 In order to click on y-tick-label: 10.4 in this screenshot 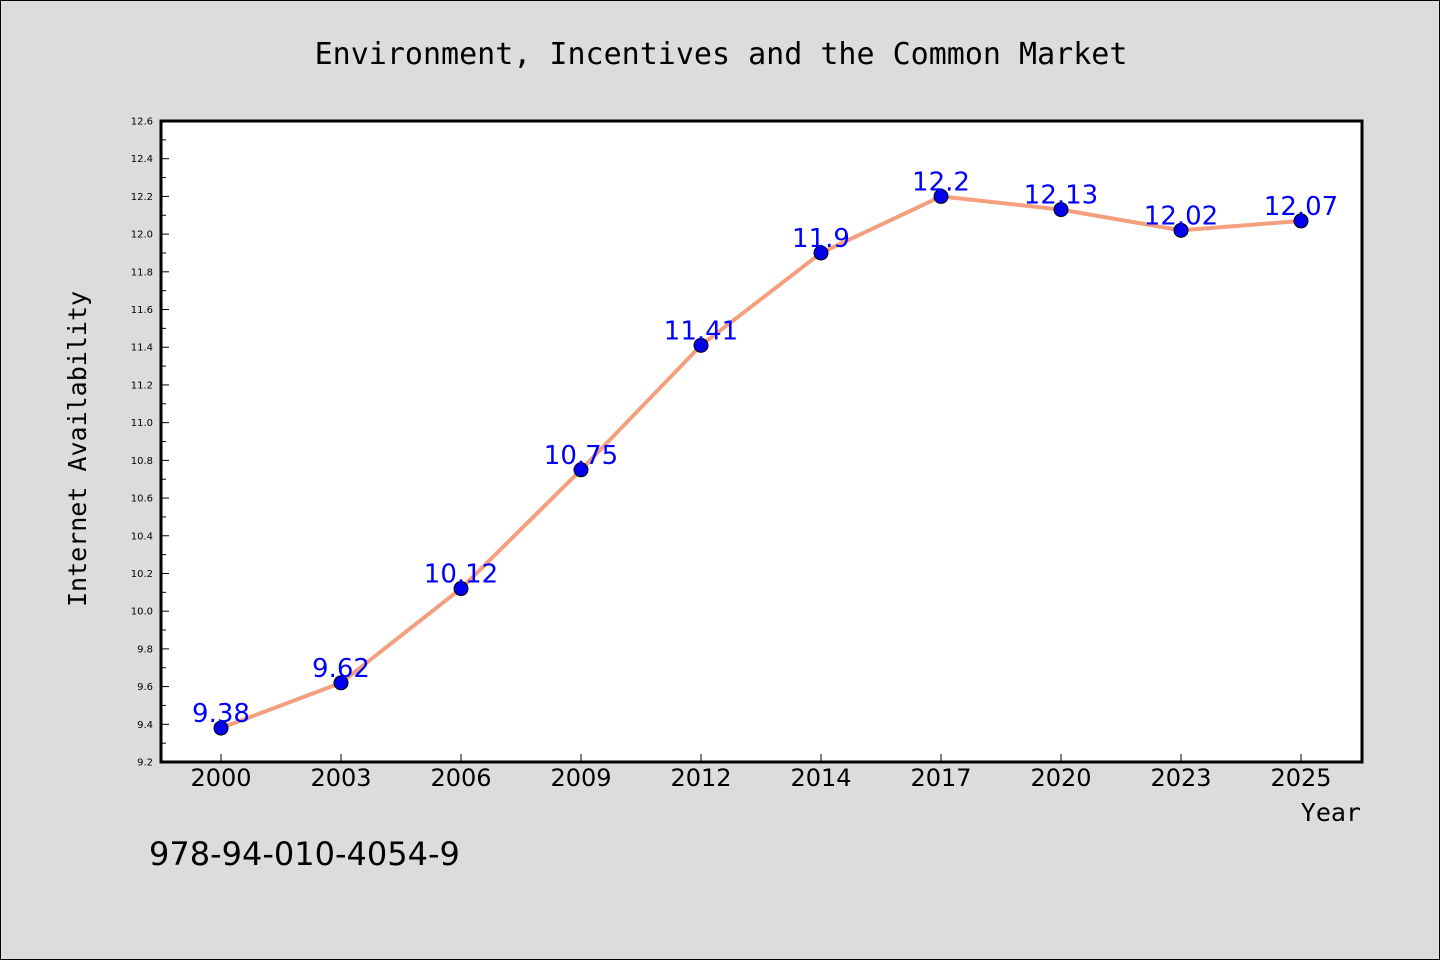, I will do `click(142, 536)`.